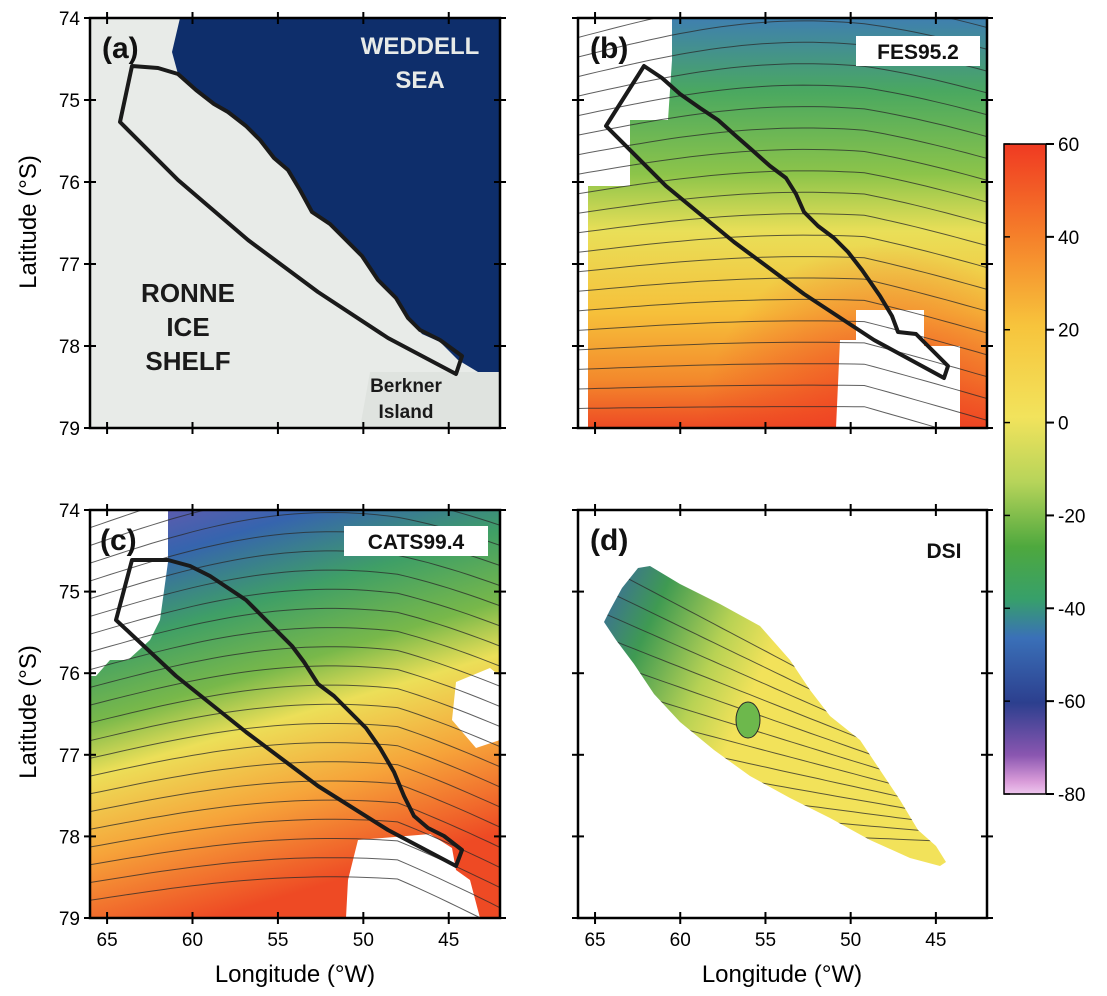 The image size is (1107, 996). Describe the element at coordinates (609, 48) in the screenshot. I see `panel-b-label: (b)` at that location.